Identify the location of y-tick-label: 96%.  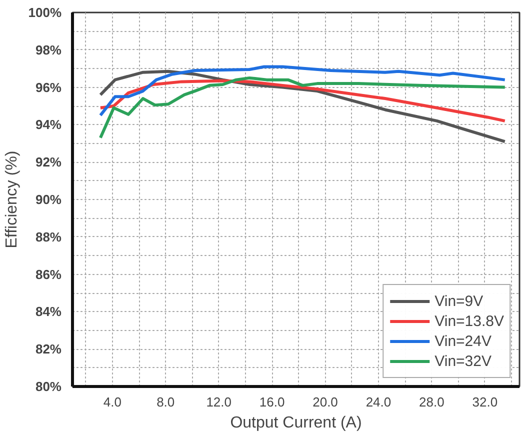
(48, 87).